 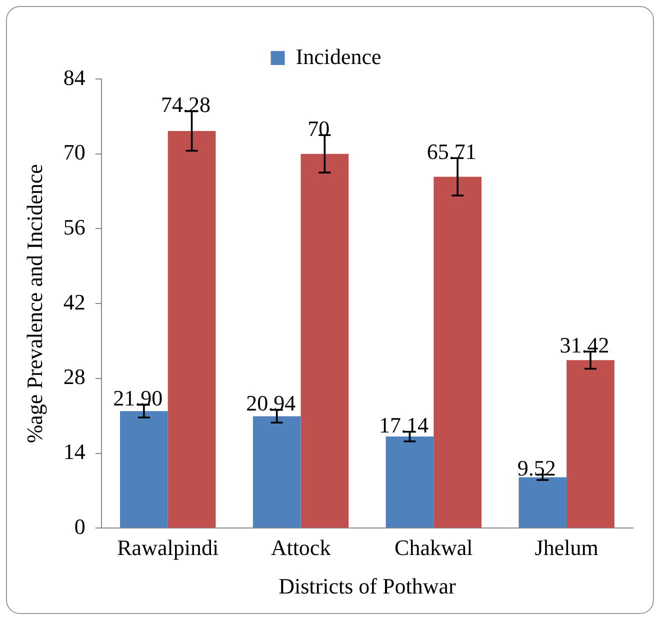 What do you see at coordinates (138, 397) in the screenshot?
I see `data-label: 21.90` at bounding box center [138, 397].